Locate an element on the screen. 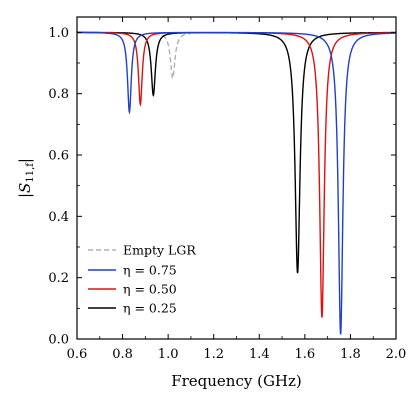 This screenshot has height=416, width=420. x-tick-label: 1.2 is located at coordinates (213, 354).